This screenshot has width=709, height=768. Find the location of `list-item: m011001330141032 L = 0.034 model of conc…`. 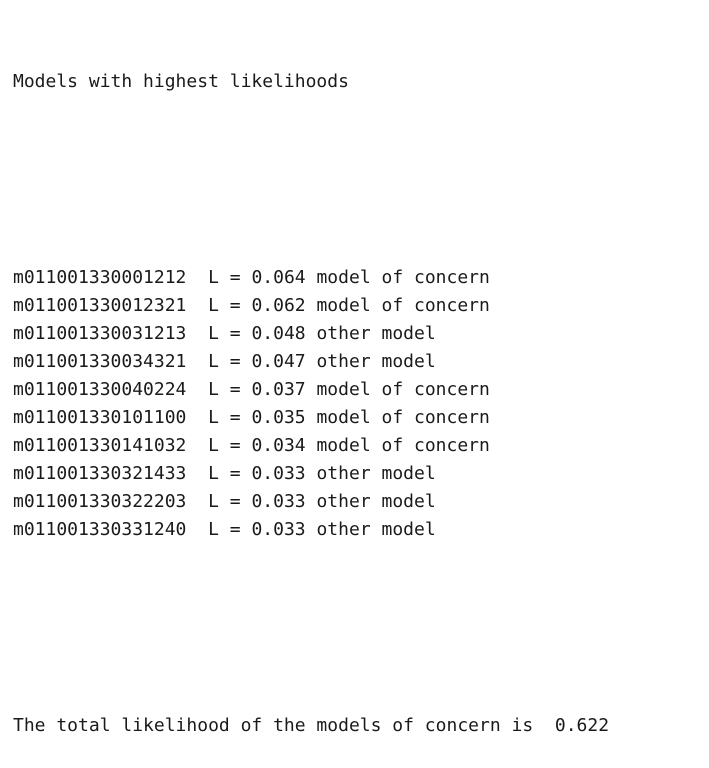

list-item: m011001330141032 L = 0.034 model of conc… is located at coordinates (311, 446).